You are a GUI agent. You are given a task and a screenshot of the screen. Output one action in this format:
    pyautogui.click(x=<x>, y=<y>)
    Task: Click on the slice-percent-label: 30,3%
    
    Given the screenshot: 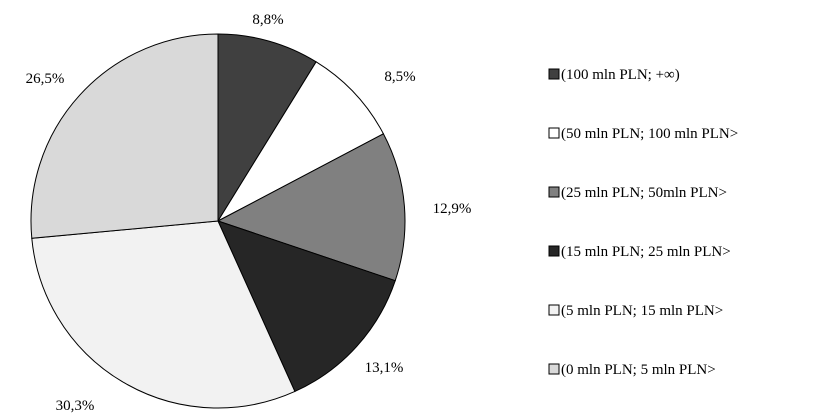 What is the action you would take?
    pyautogui.click(x=75, y=406)
    